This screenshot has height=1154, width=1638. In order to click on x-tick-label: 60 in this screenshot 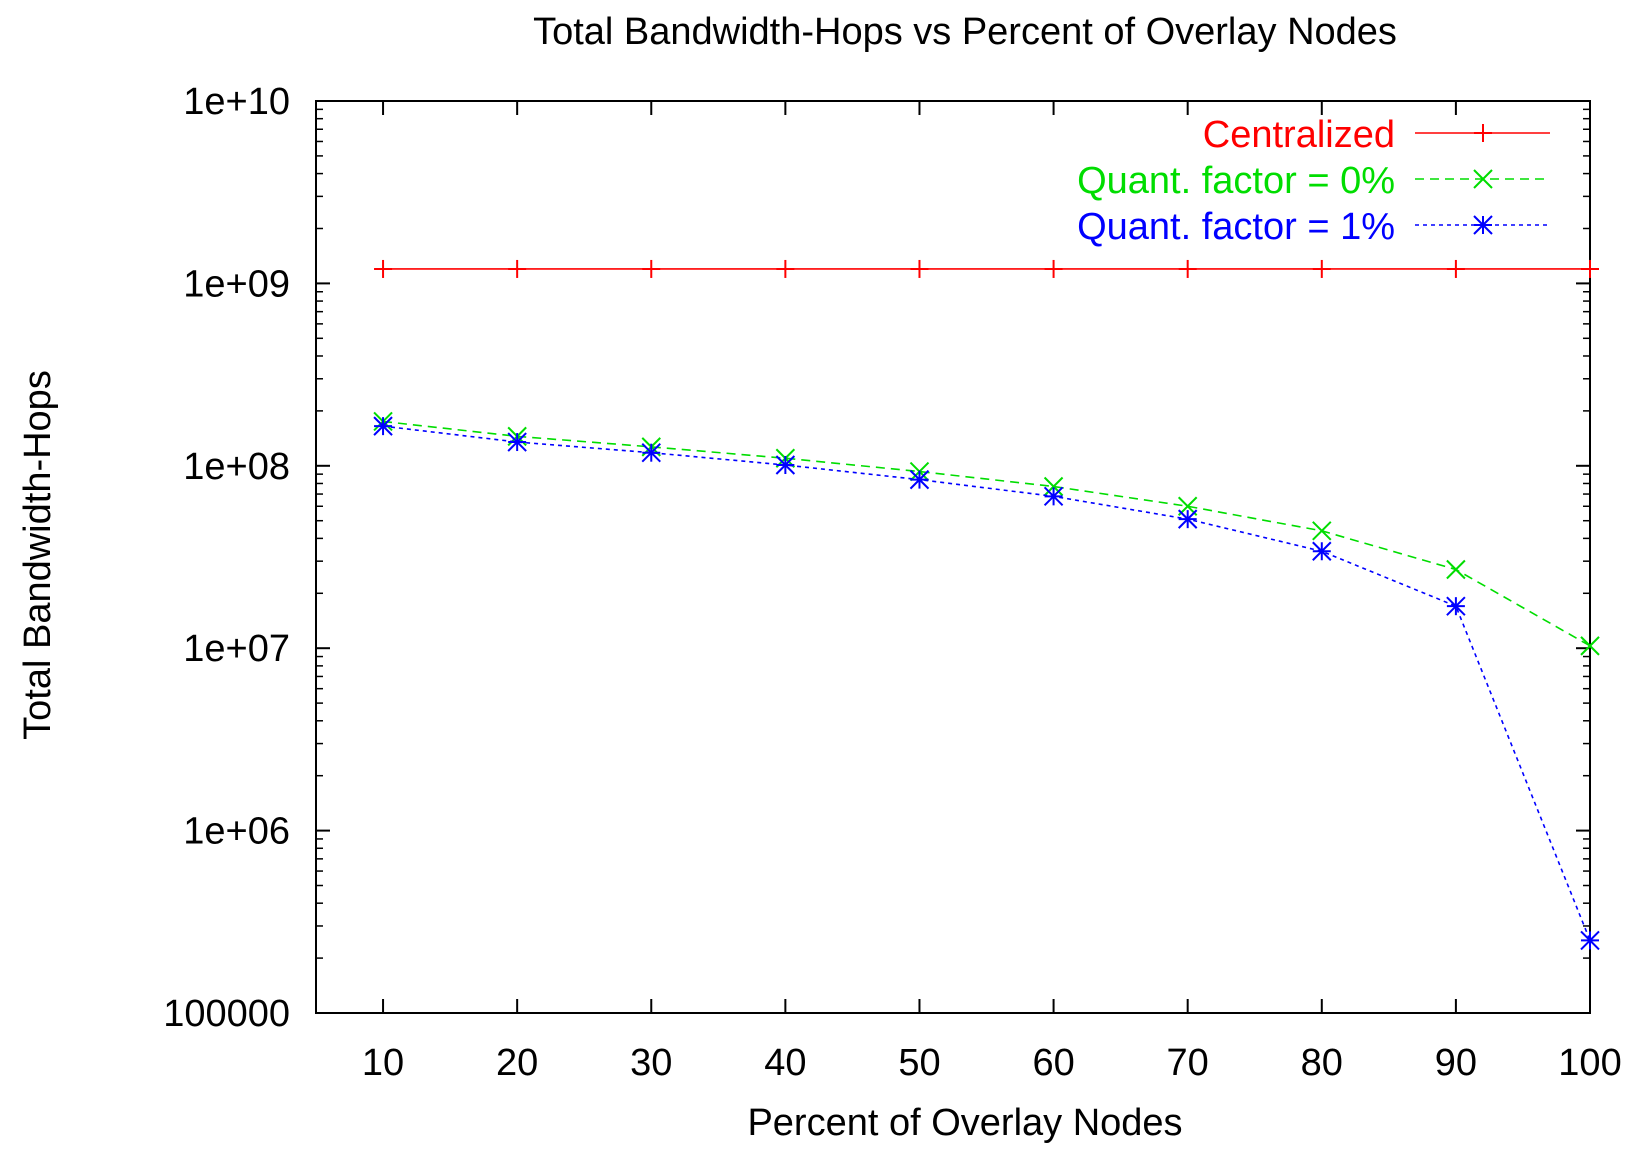, I will do `click(1053, 1063)`.